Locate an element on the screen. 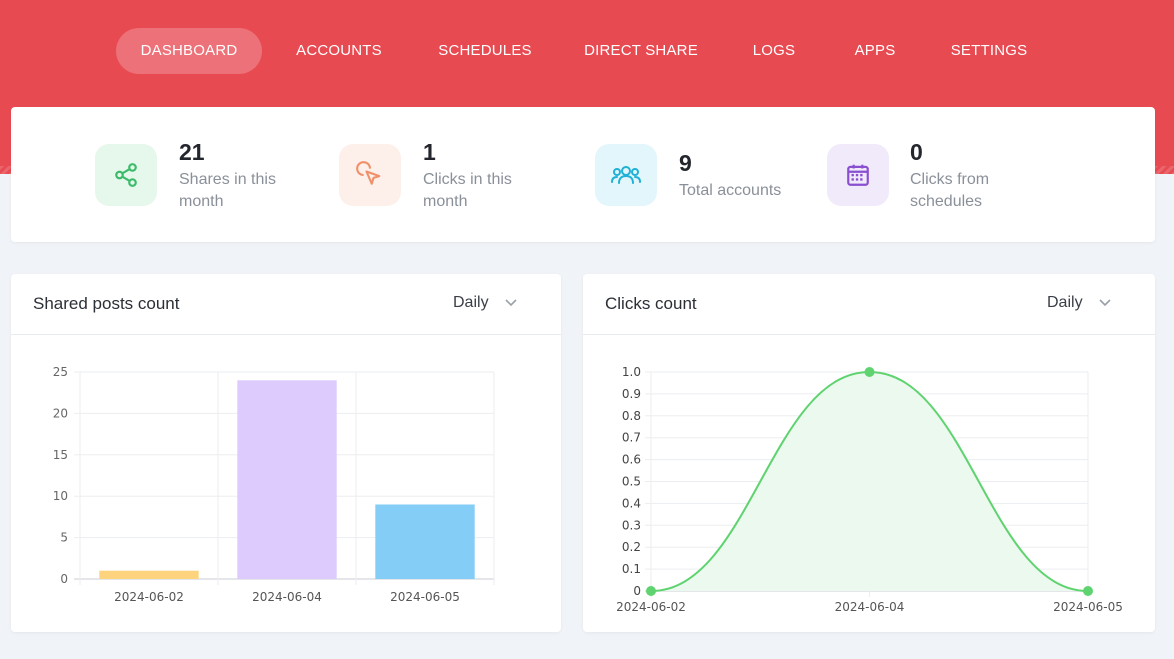 The image size is (1174, 659). stat-label: Clicks in this month is located at coordinates (467, 191).